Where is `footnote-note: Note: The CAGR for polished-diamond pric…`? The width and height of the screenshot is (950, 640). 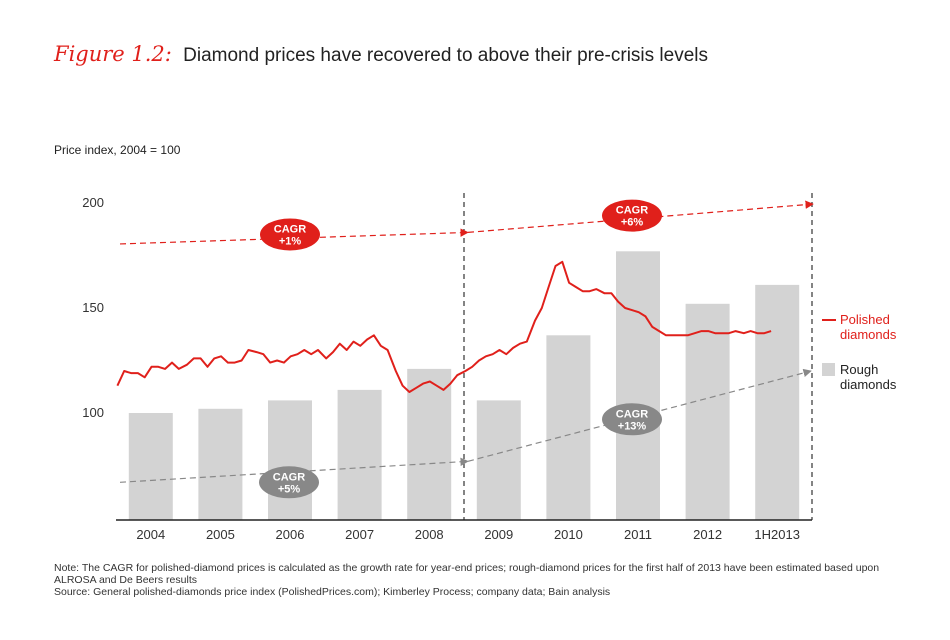 footnote-note: Note: The CAGR for polished-diamond pric… is located at coordinates (467, 574).